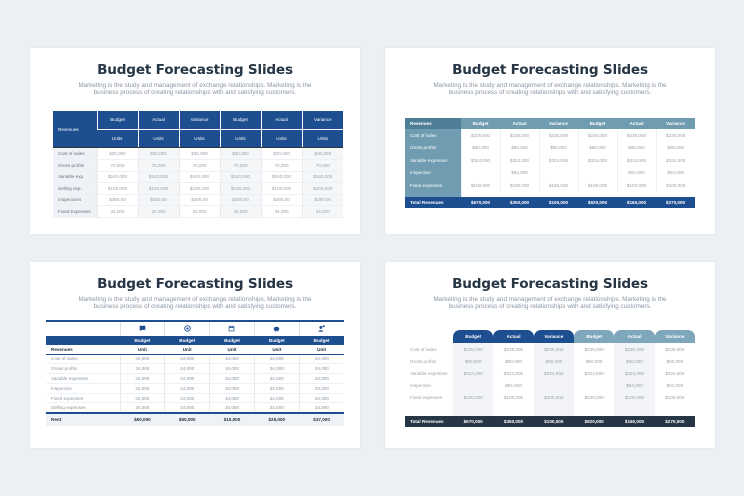  Describe the element at coordinates (519, 202) in the screenshot. I see `total-cell: $350,000` at that location.